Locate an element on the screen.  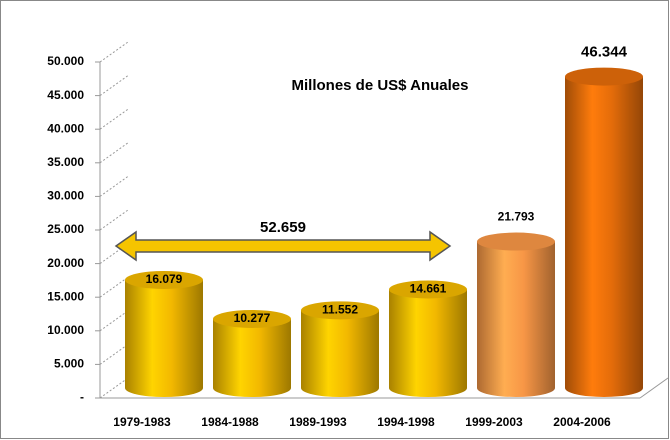
value-label: 10.277 is located at coordinates (252, 318).